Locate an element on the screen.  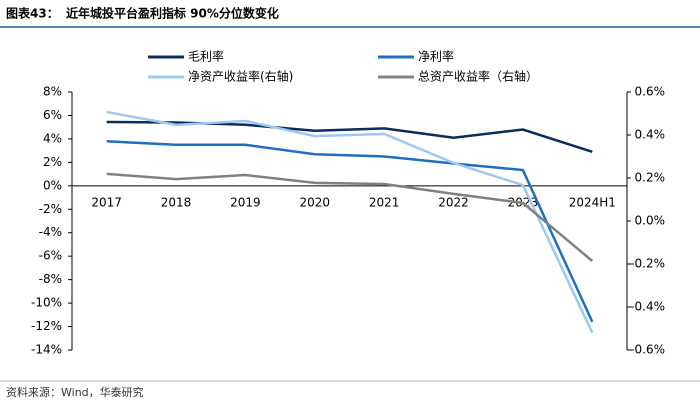
y2-tick-label: 0.2% is located at coordinates (650, 178).